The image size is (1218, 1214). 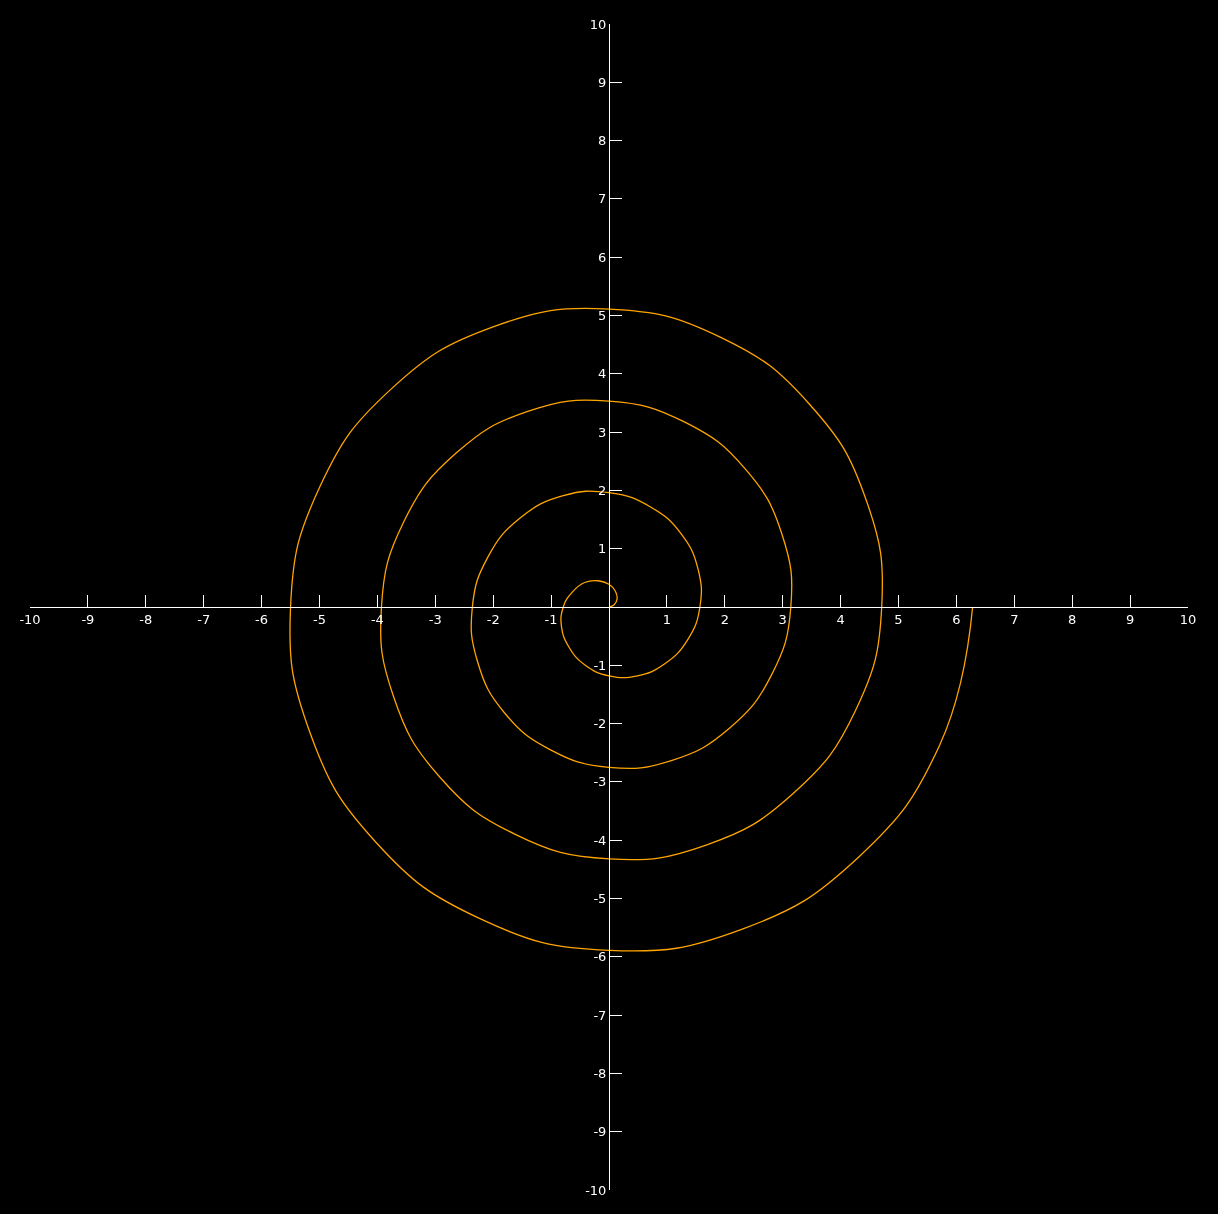 I want to click on y-tick-label: 4, so click(x=602, y=374).